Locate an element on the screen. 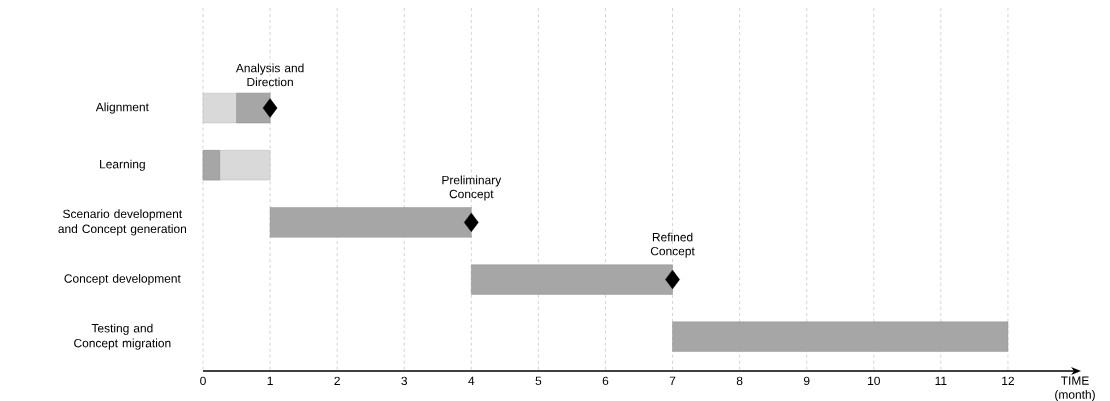 Image resolution: width=1110 pixels, height=401 pixels. annotation: Refined Concept is located at coordinates (672, 245).